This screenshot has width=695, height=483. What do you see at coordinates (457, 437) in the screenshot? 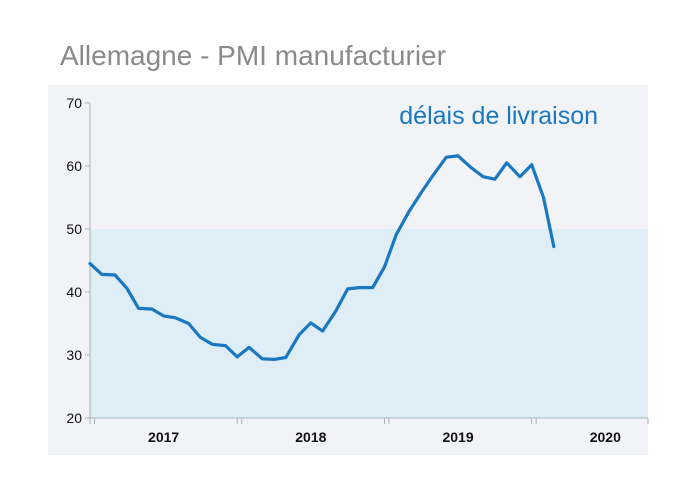
I see `x-tick-label: 2019` at bounding box center [457, 437].